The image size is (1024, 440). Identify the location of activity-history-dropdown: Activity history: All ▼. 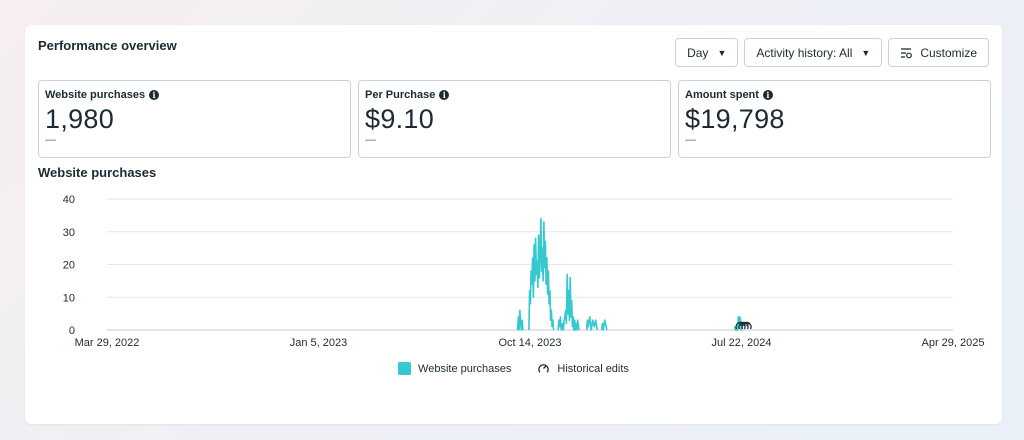
(813, 52).